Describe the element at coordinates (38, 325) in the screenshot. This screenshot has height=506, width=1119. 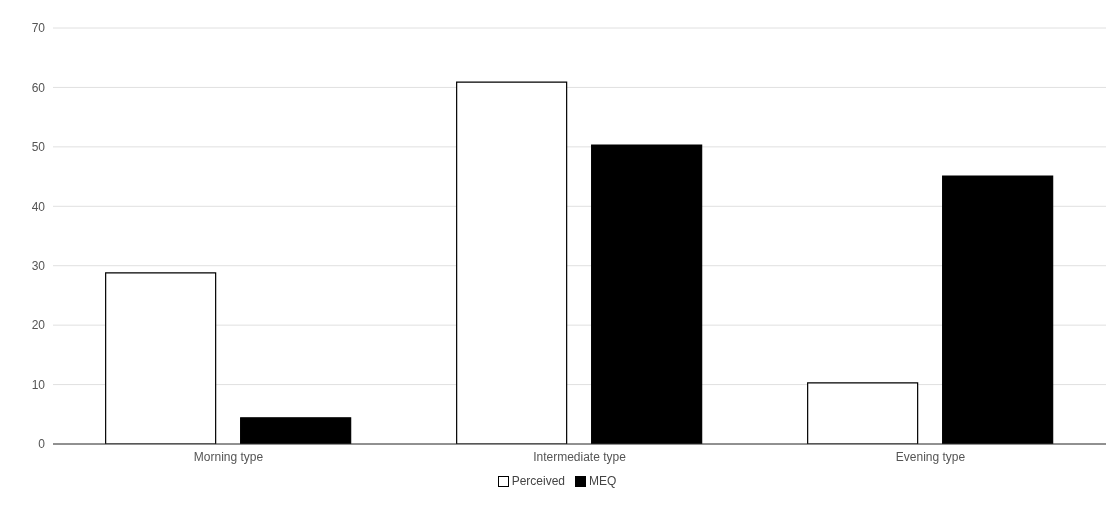
I see `y-tick-label: 20` at that location.